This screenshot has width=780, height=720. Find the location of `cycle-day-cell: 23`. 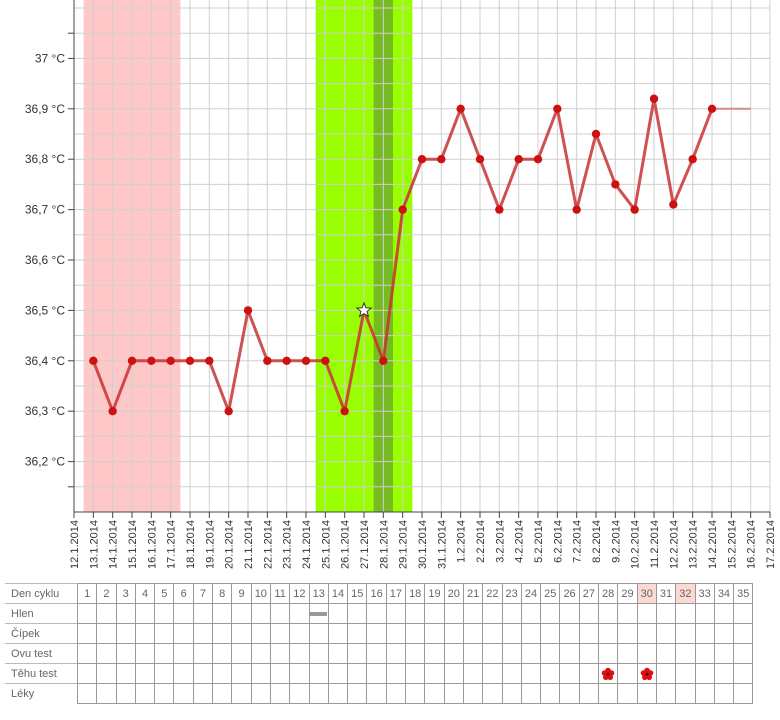

cycle-day-cell: 23 is located at coordinates (511, 593).